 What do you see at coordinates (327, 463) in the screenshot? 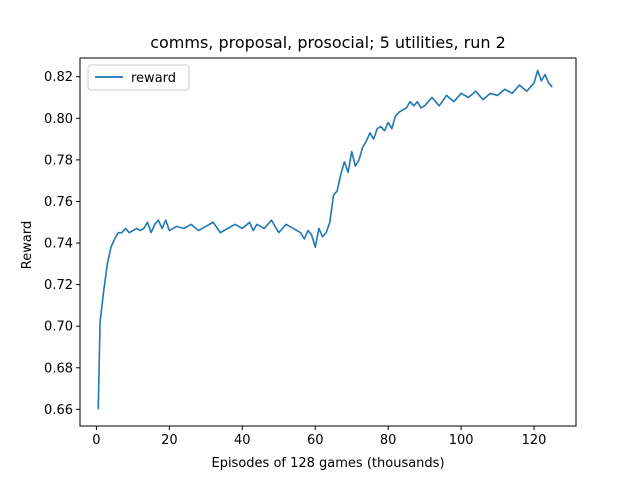
I see `x-axis-label: Episodes of 128 games (thousands)` at bounding box center [327, 463].